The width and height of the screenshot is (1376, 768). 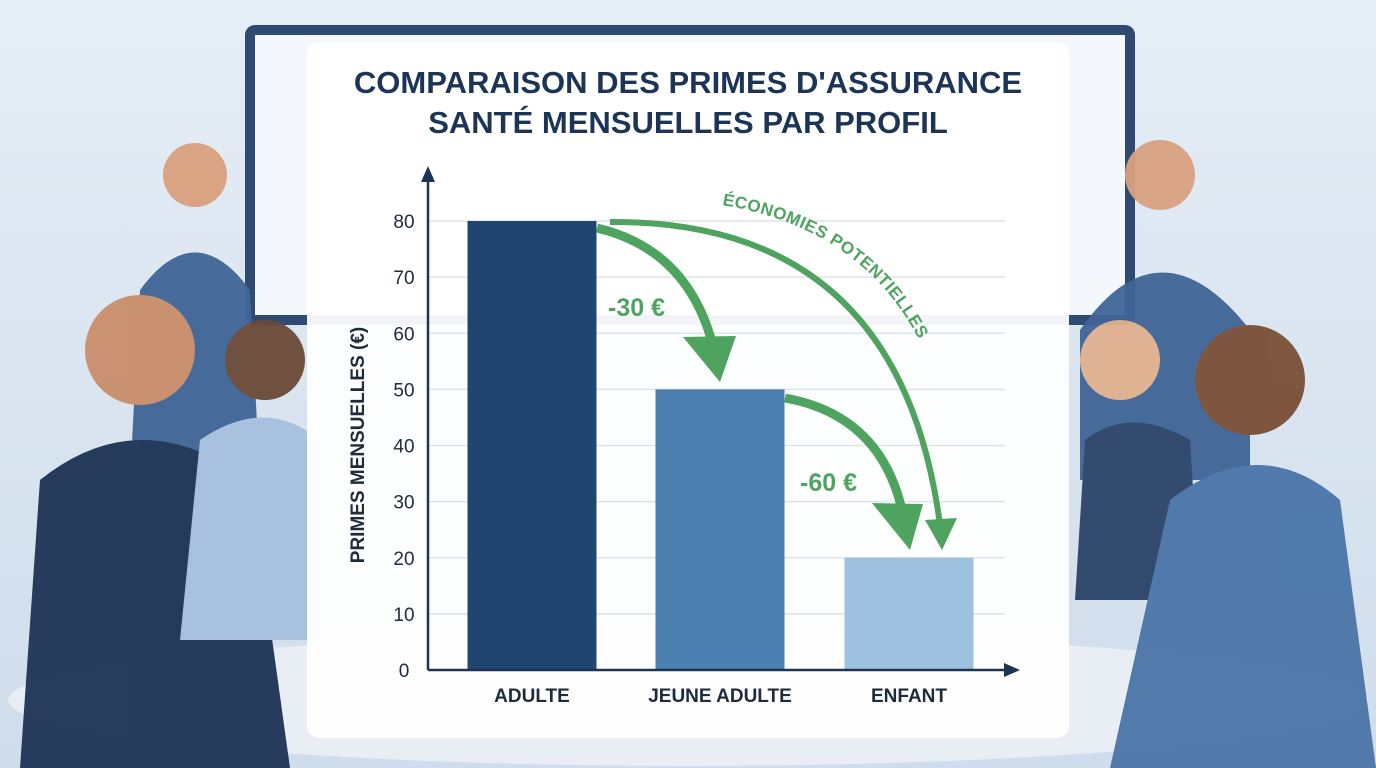 I want to click on bar-jeune-adulte, so click(x=720, y=529).